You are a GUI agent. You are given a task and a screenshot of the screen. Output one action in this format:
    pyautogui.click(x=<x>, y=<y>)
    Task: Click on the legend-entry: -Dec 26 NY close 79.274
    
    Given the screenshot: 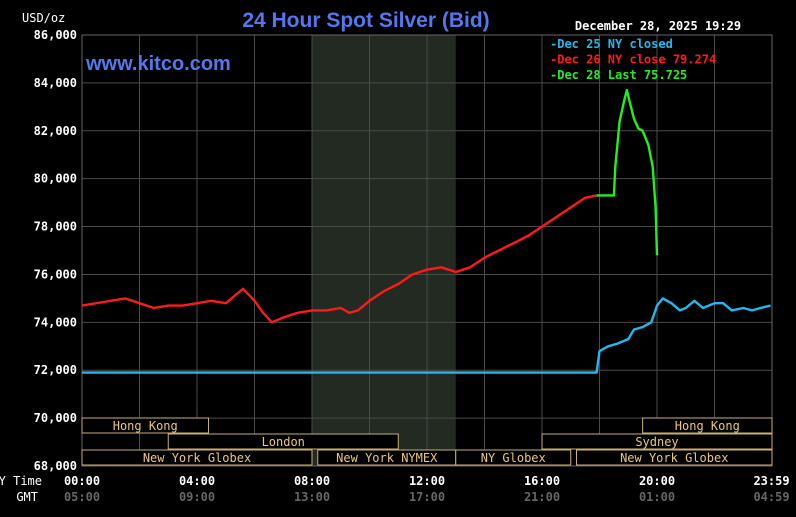 What is the action you would take?
    pyautogui.click(x=633, y=60)
    